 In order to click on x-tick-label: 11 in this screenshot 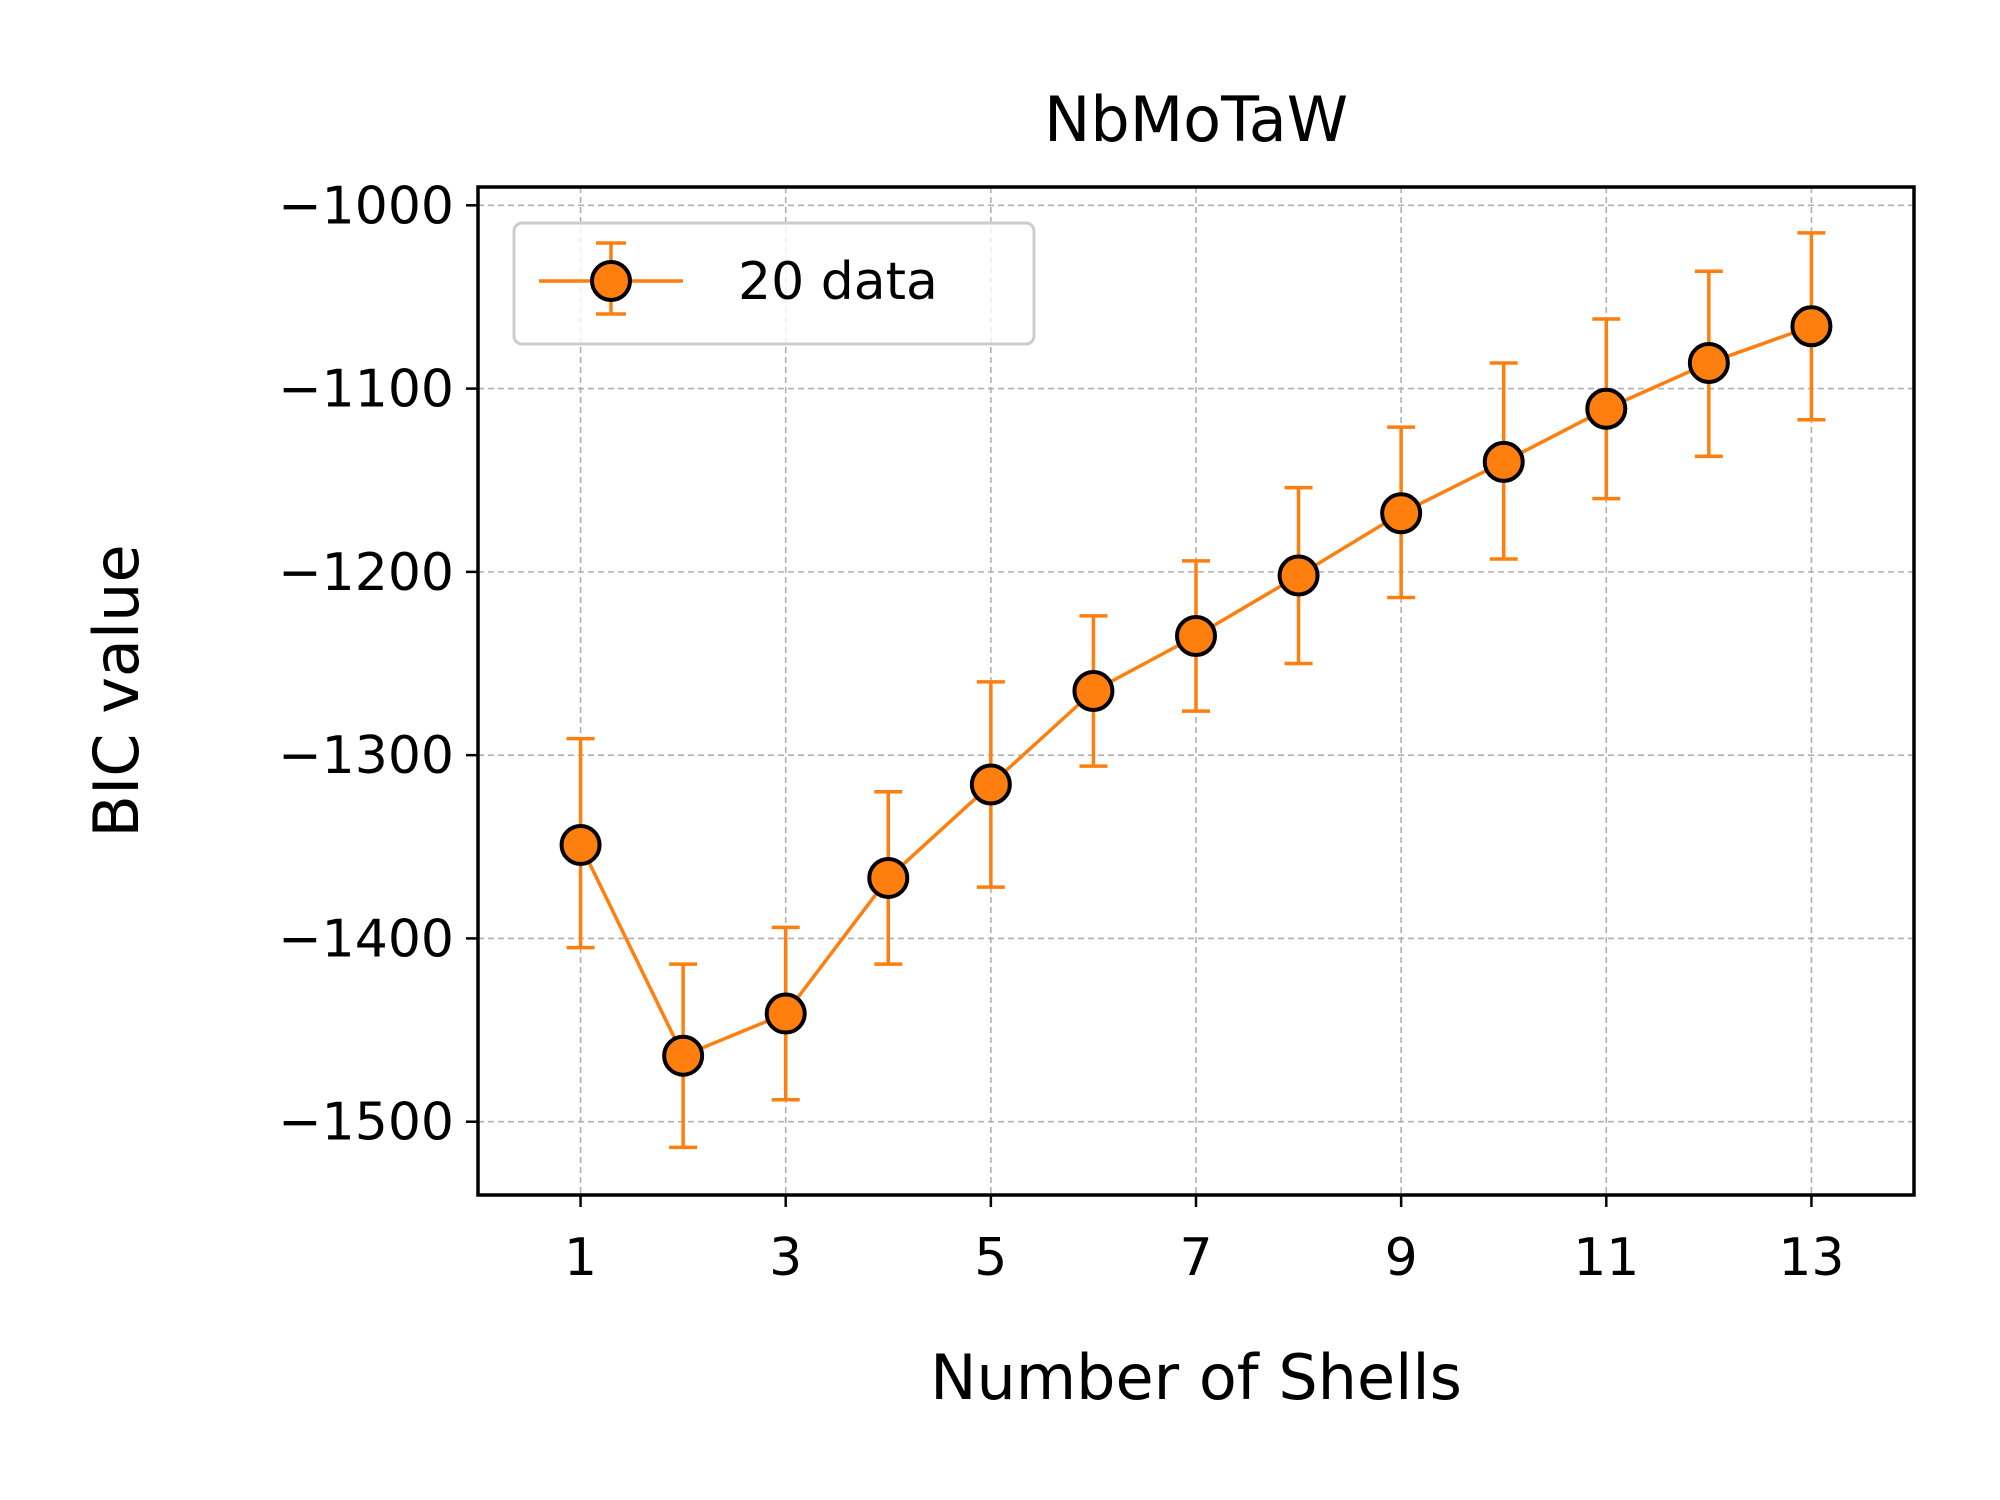, I will do `click(1606, 1258)`.